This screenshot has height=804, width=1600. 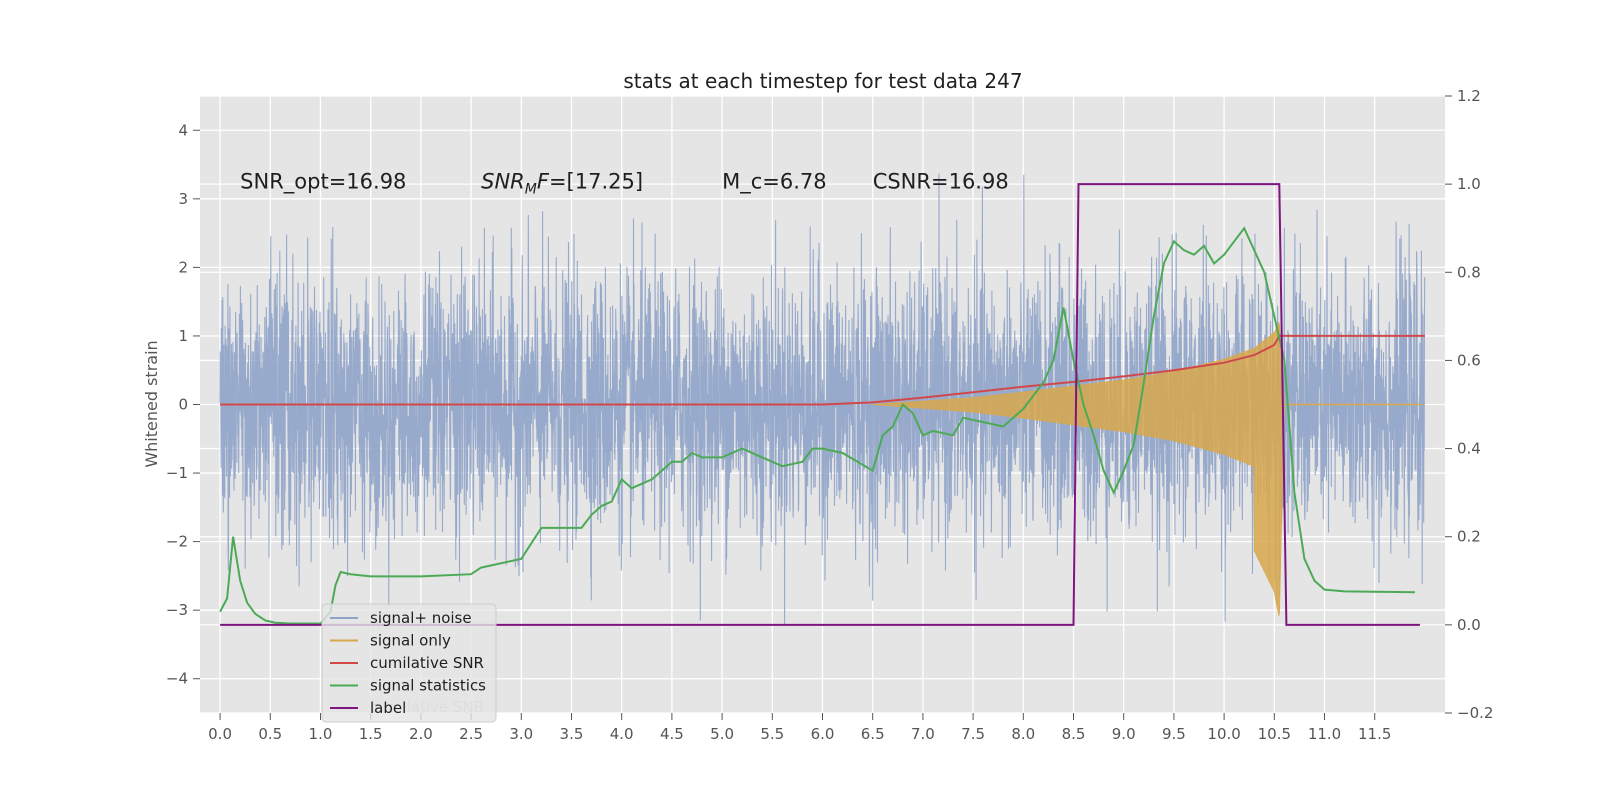 I want to click on left-tick-label: 3, so click(x=183, y=199).